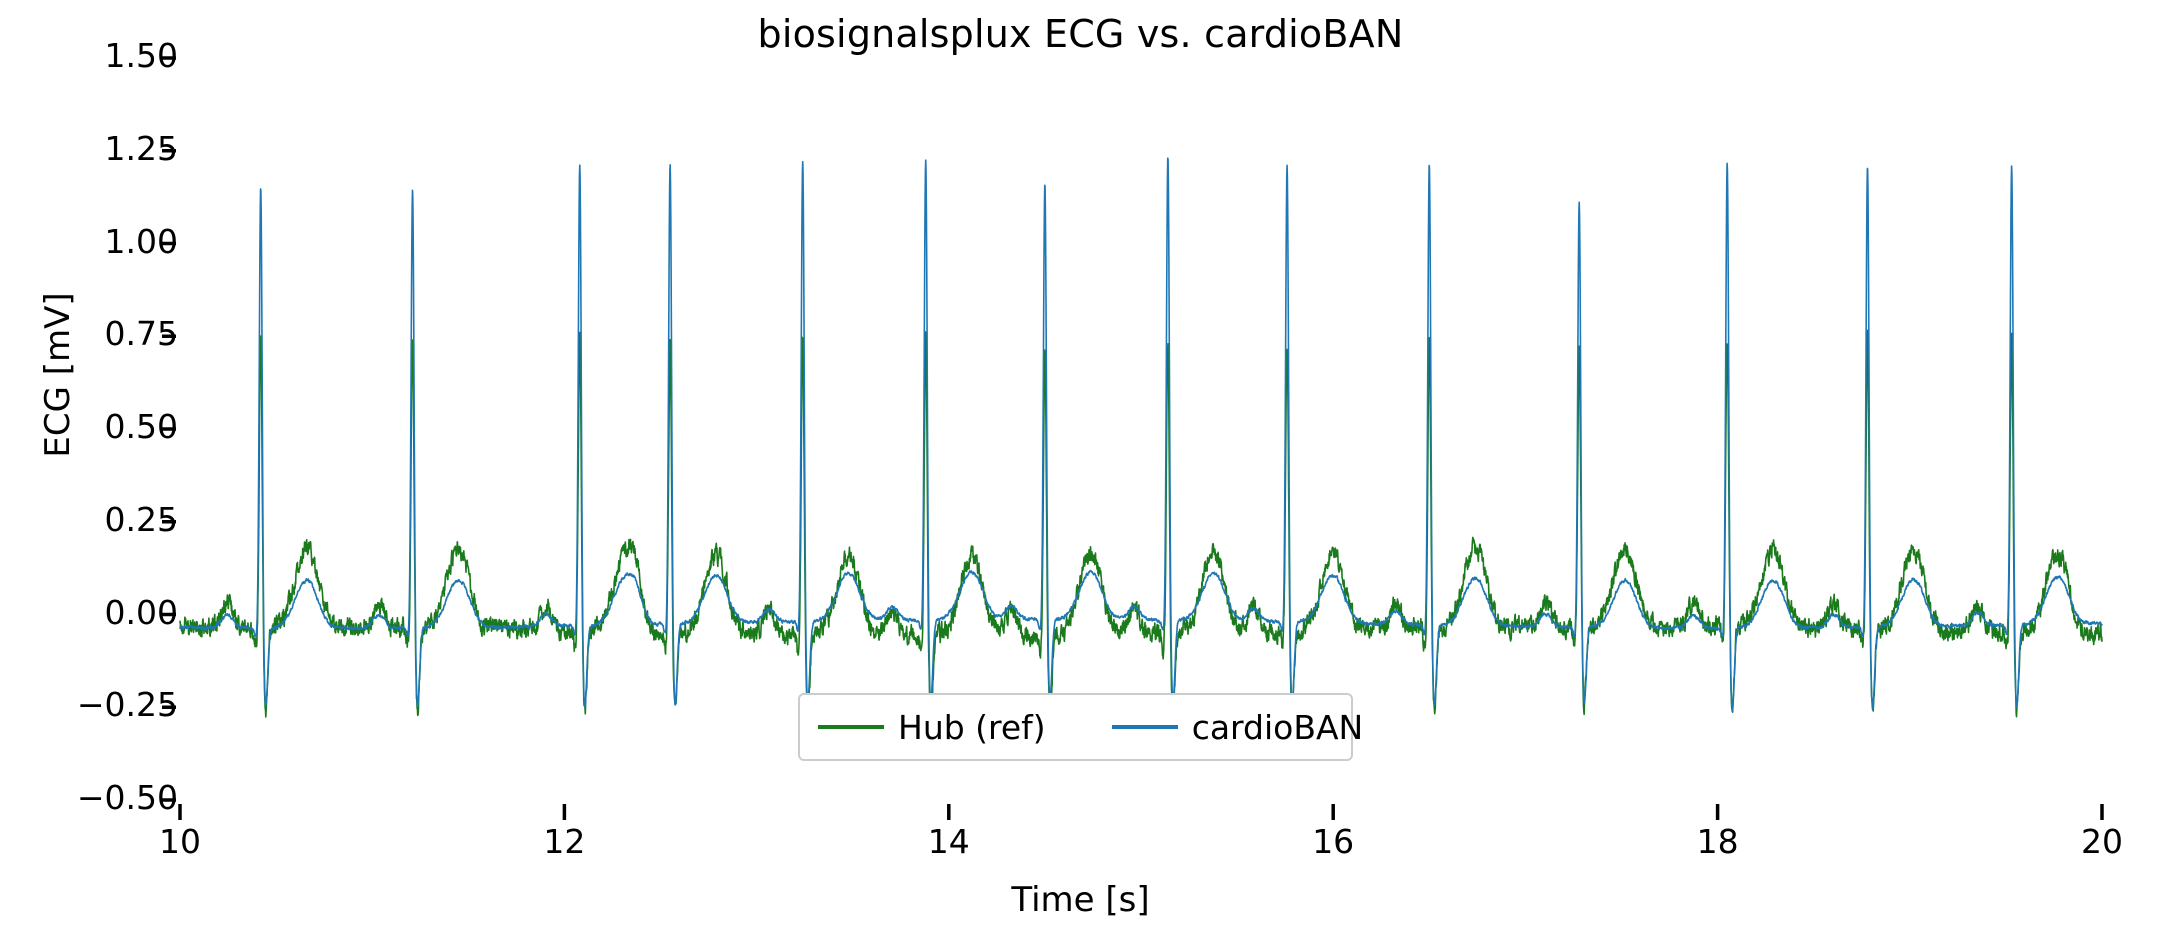 This screenshot has height=945, width=2161. I want to click on chart-title: biosignalsplux ECG vs. cardioBAN, so click(1080, 34).